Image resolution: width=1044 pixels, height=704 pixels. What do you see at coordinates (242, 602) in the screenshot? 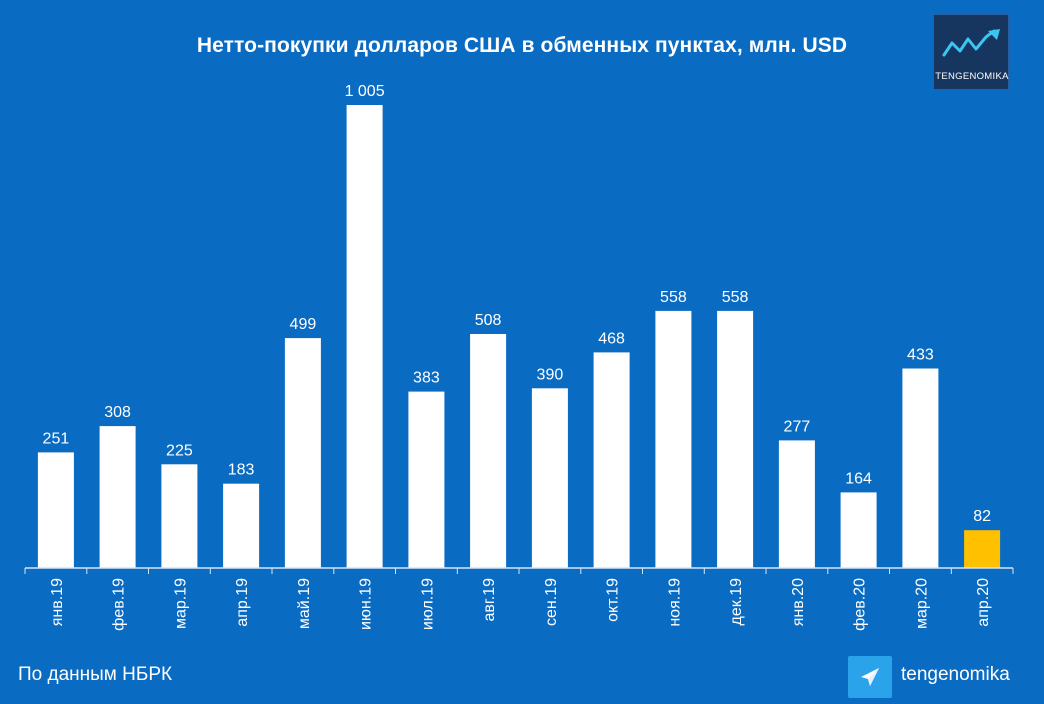
I see `x-tick-label: апр.19` at bounding box center [242, 602].